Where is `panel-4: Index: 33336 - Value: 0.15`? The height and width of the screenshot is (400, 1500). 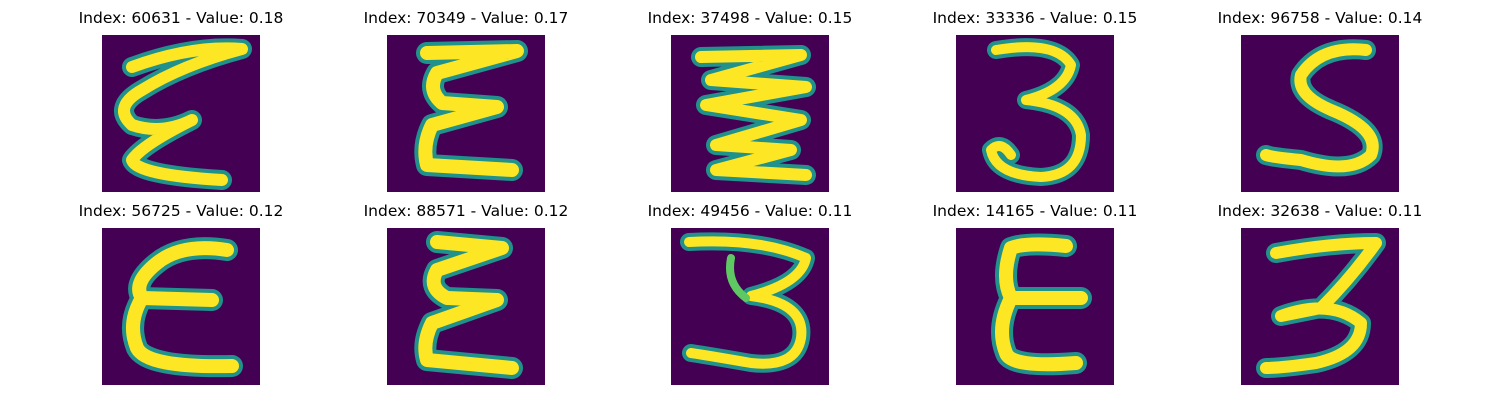 panel-4: Index: 33336 - Value: 0.15 is located at coordinates (1035, 100).